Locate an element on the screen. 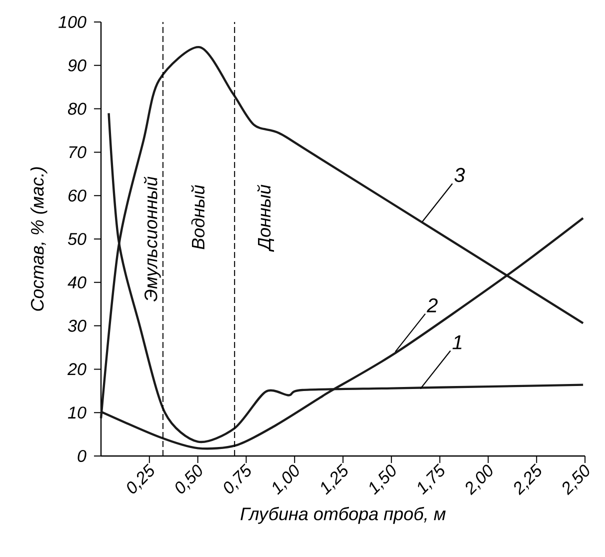  y-tick-label: 10 is located at coordinates (77, 412).